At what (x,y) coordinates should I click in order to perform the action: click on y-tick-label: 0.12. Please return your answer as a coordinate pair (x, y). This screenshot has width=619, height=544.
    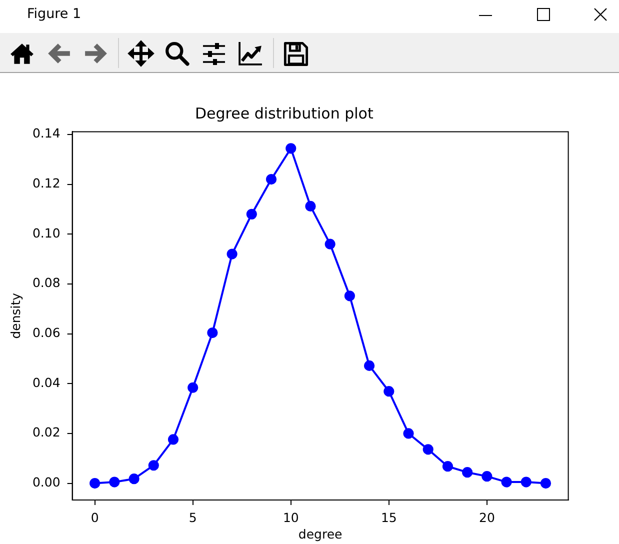
    Looking at the image, I should click on (46, 183).